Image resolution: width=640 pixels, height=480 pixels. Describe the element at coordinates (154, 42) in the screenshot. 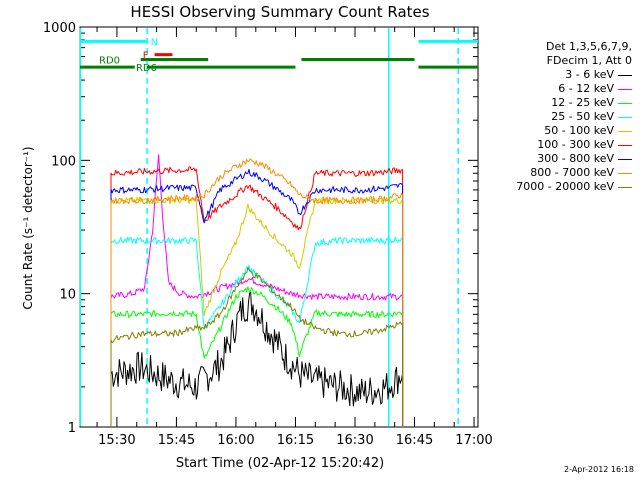

I see `status-label-n: N` at that location.